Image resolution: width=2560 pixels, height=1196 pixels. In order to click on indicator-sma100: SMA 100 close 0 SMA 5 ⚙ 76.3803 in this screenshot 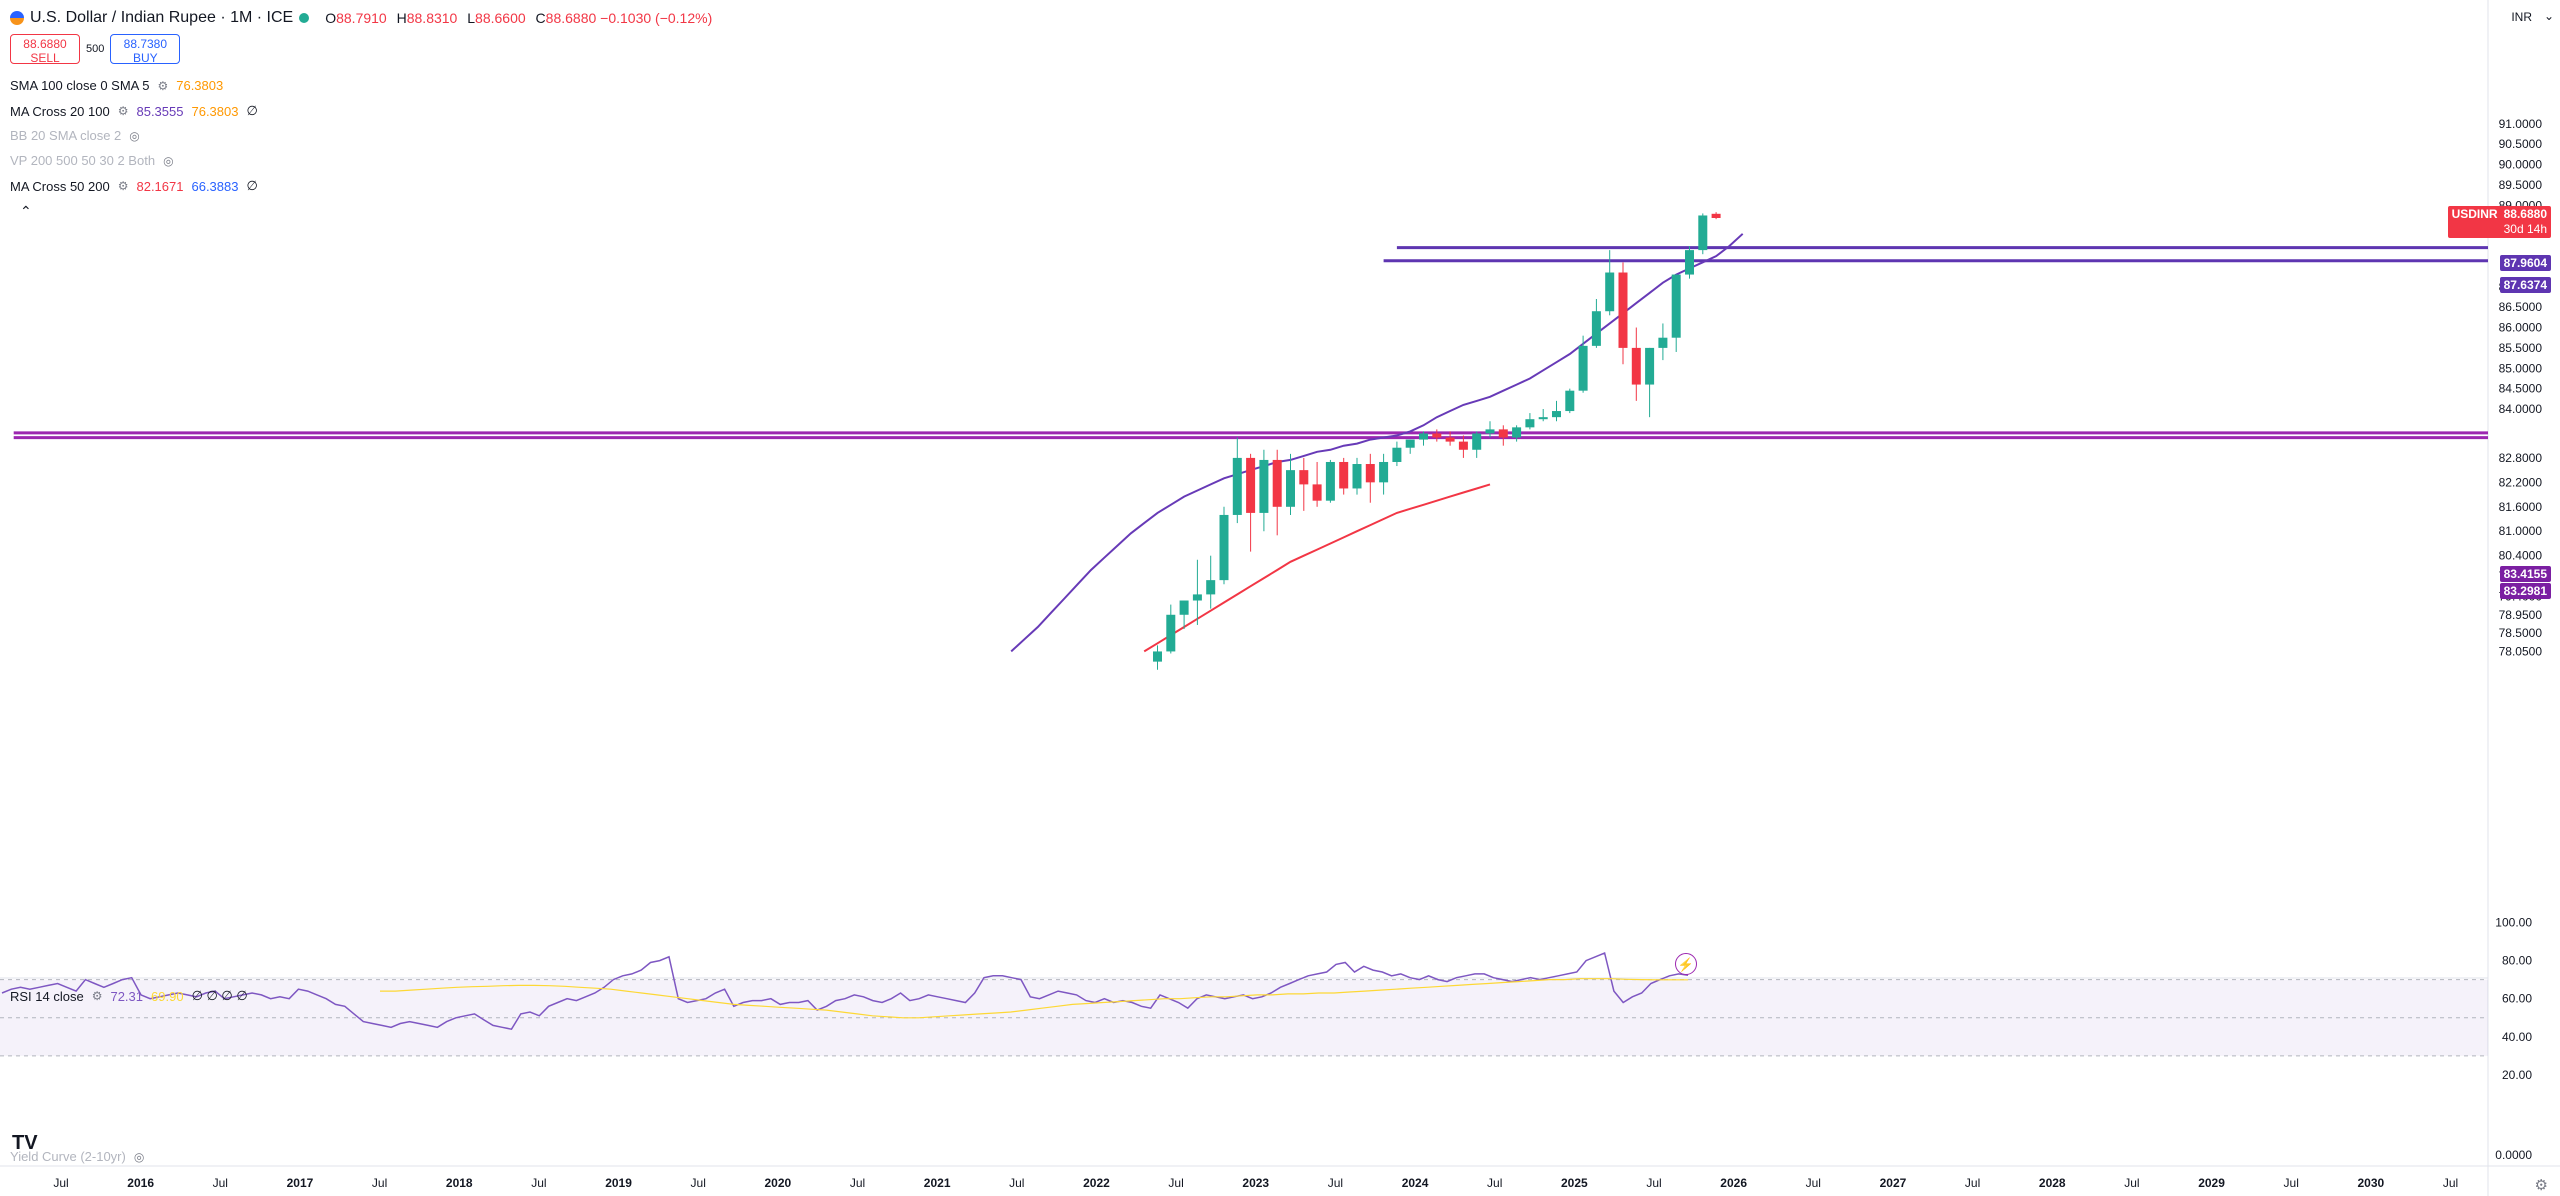, I will do `click(117, 85)`.